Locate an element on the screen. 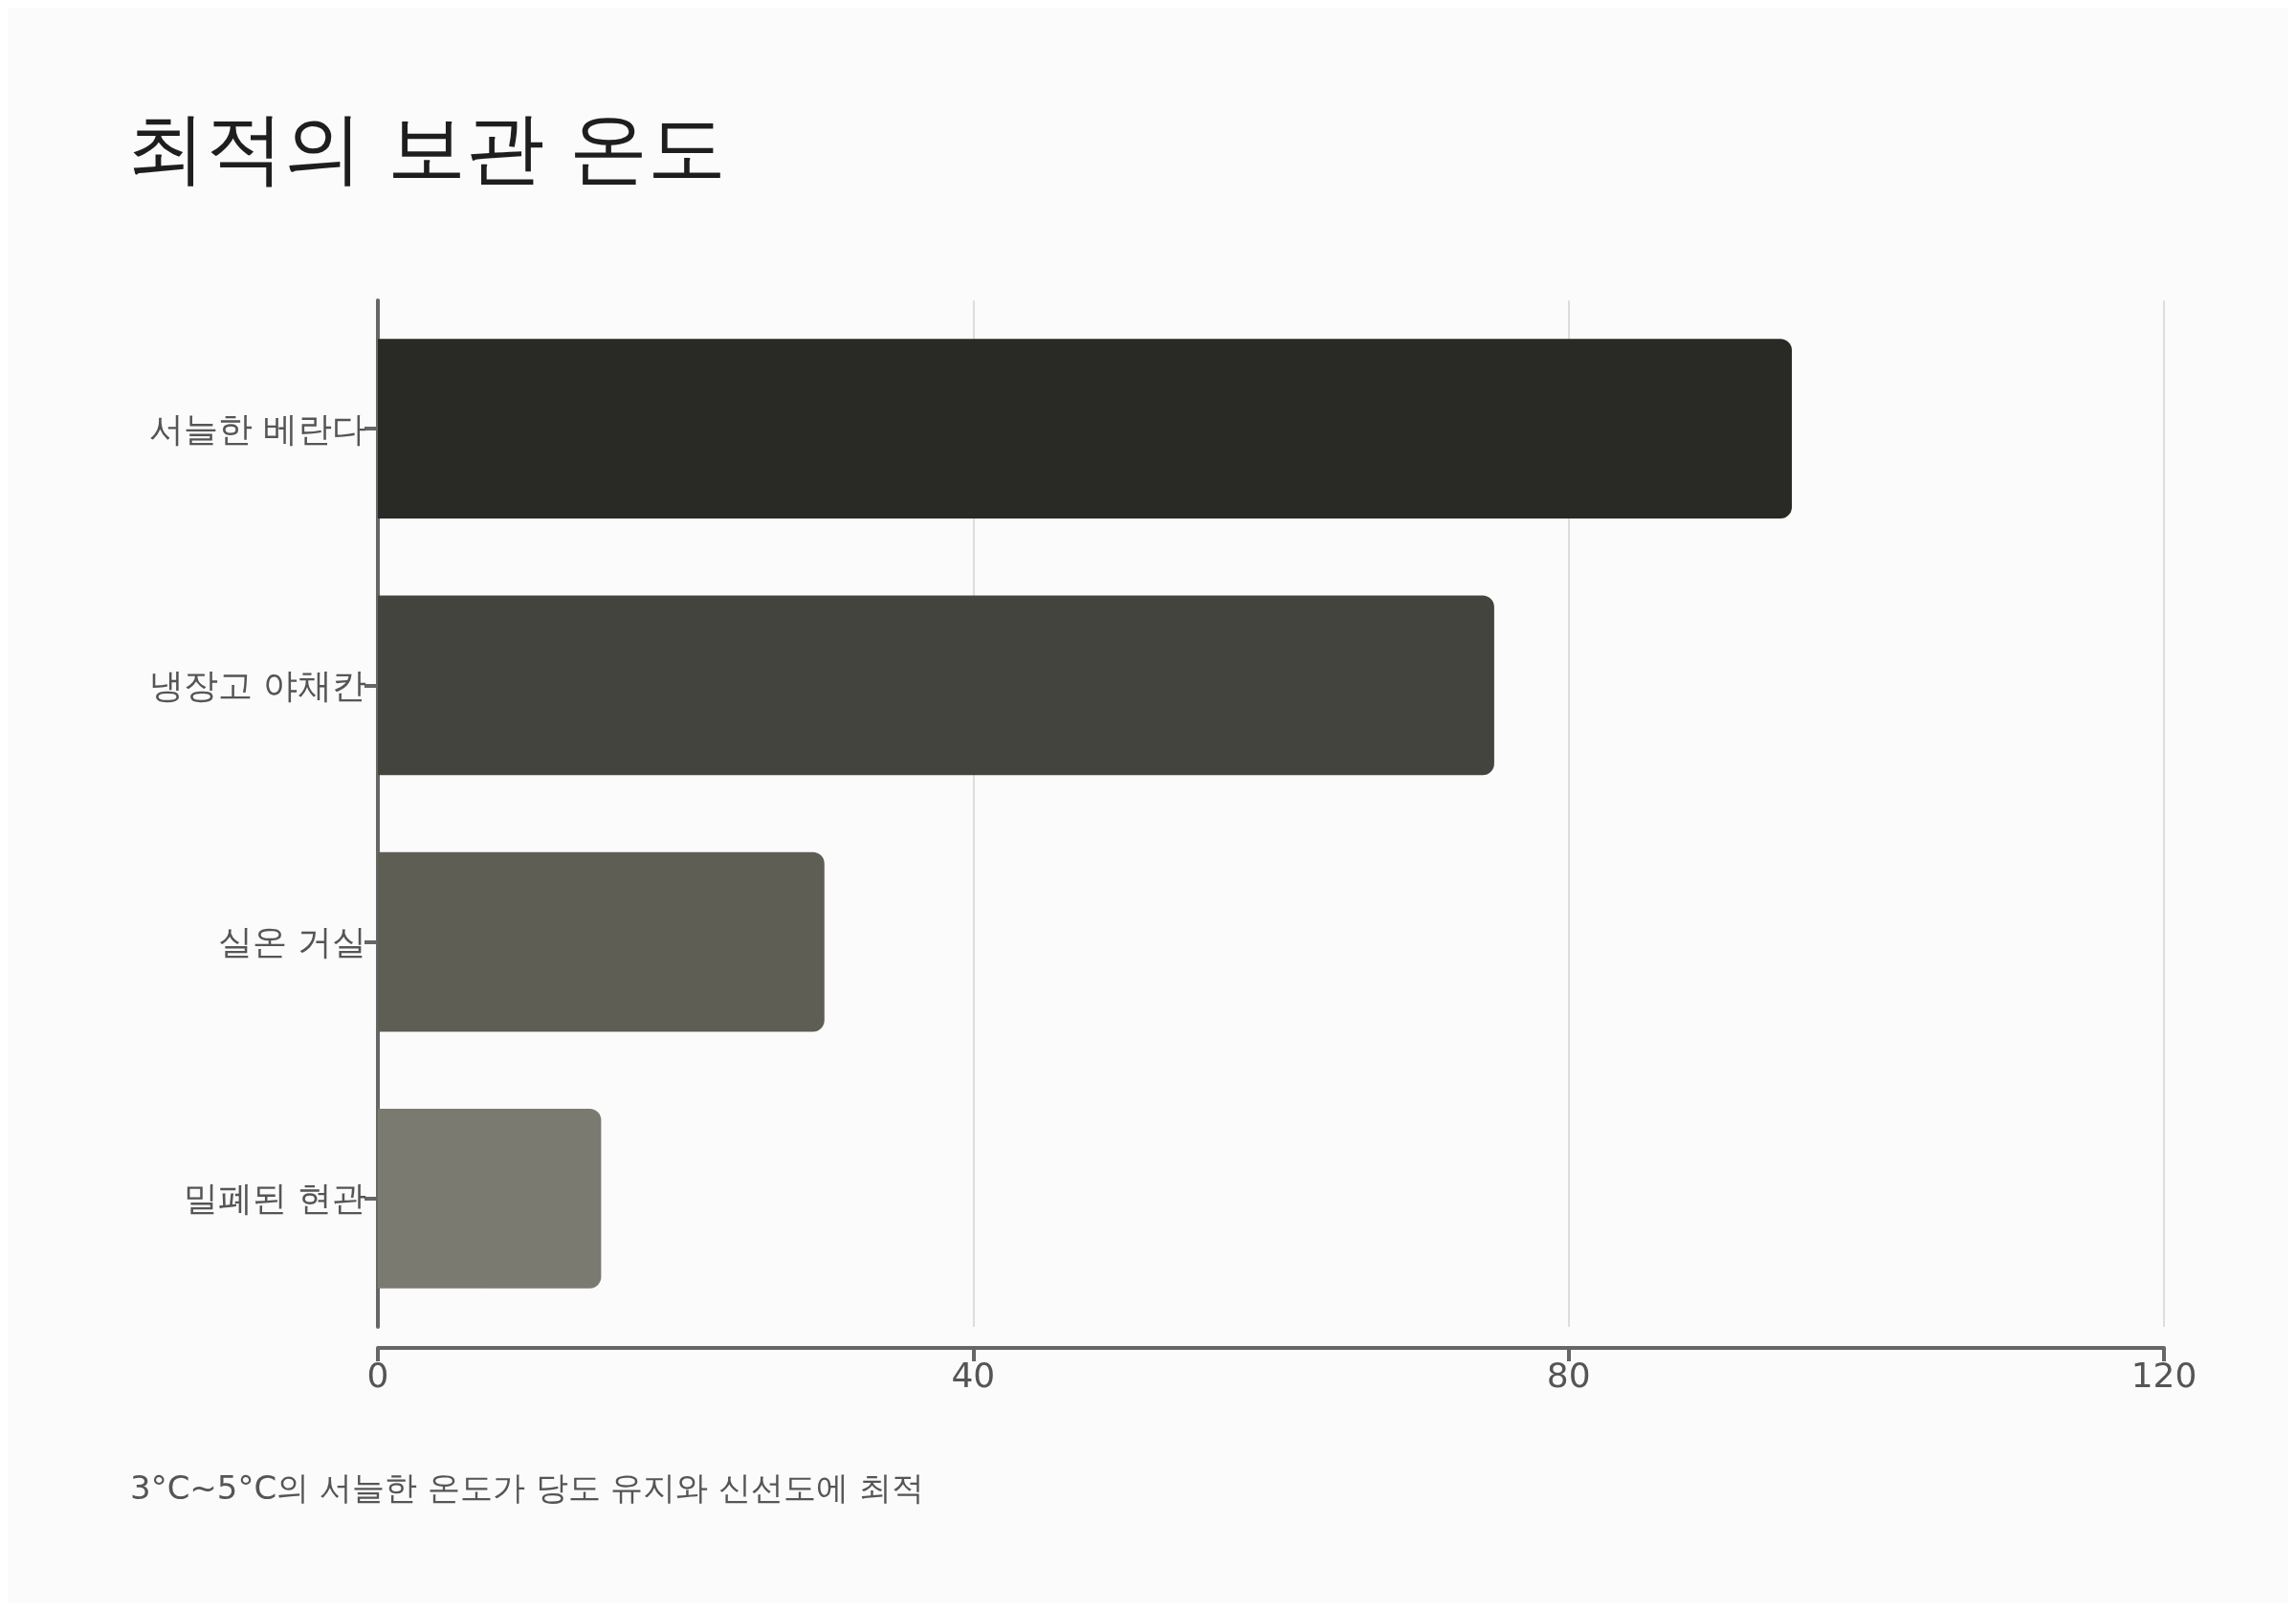 This screenshot has width=2296, height=1611. text: 3°C~5°C의 서늘한 온도가 당도 유지와 신선도에 최적 is located at coordinates (527, 1487).